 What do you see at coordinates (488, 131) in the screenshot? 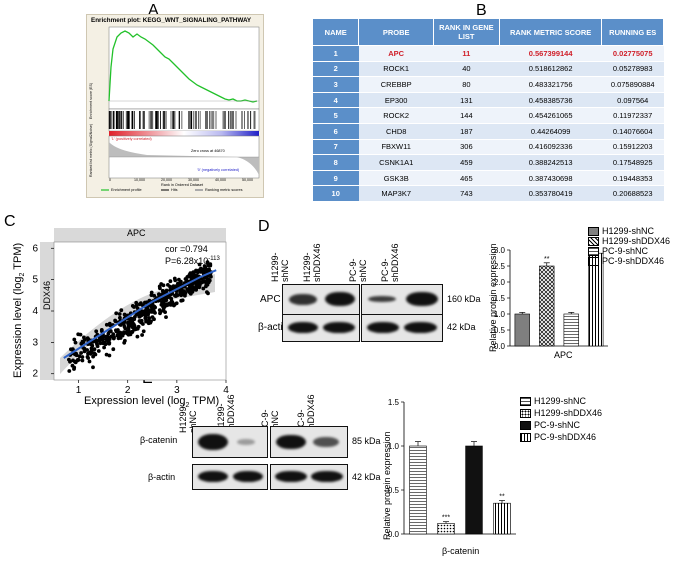
I see `table-row: 6 CHD8 187 0.44264099 0.14076604` at bounding box center [488, 131].